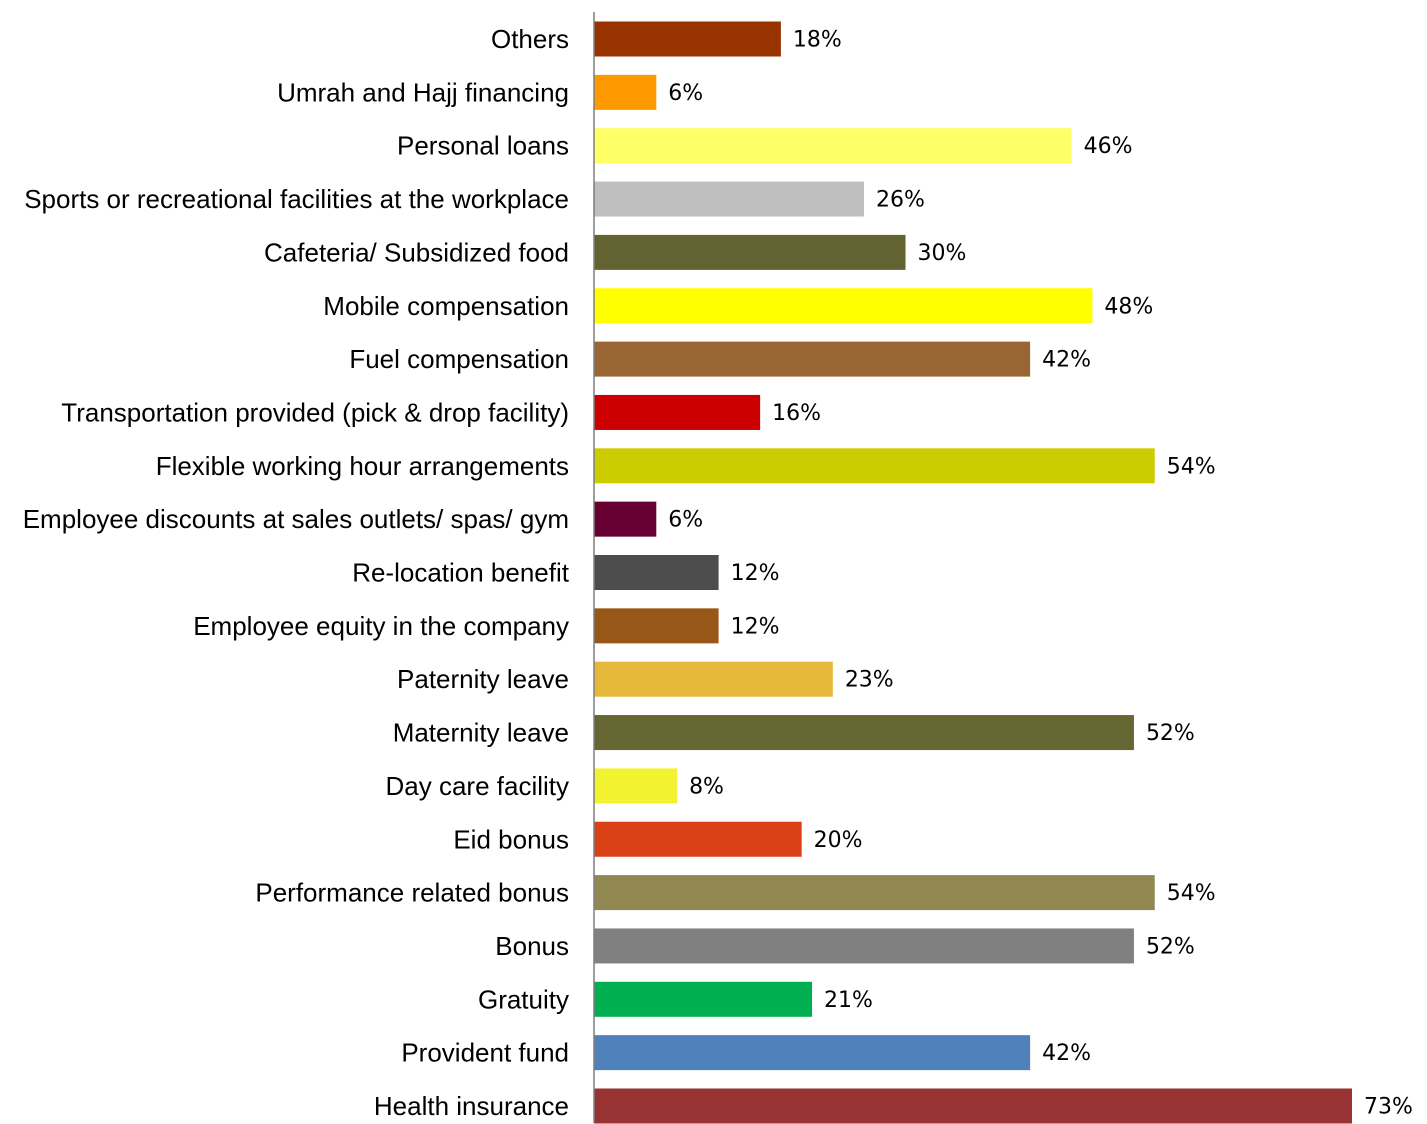 The image size is (1427, 1124). Describe the element at coordinates (1170, 946) in the screenshot. I see `data-label-bonus: 52%` at that location.